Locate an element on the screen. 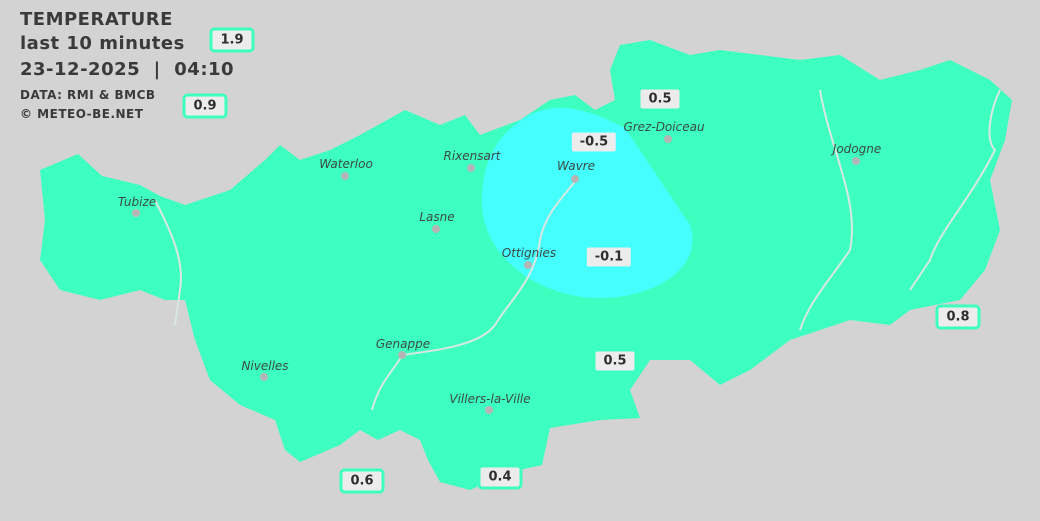 The image size is (1040, 521). city-label: Genappe is located at coordinates (403, 344).